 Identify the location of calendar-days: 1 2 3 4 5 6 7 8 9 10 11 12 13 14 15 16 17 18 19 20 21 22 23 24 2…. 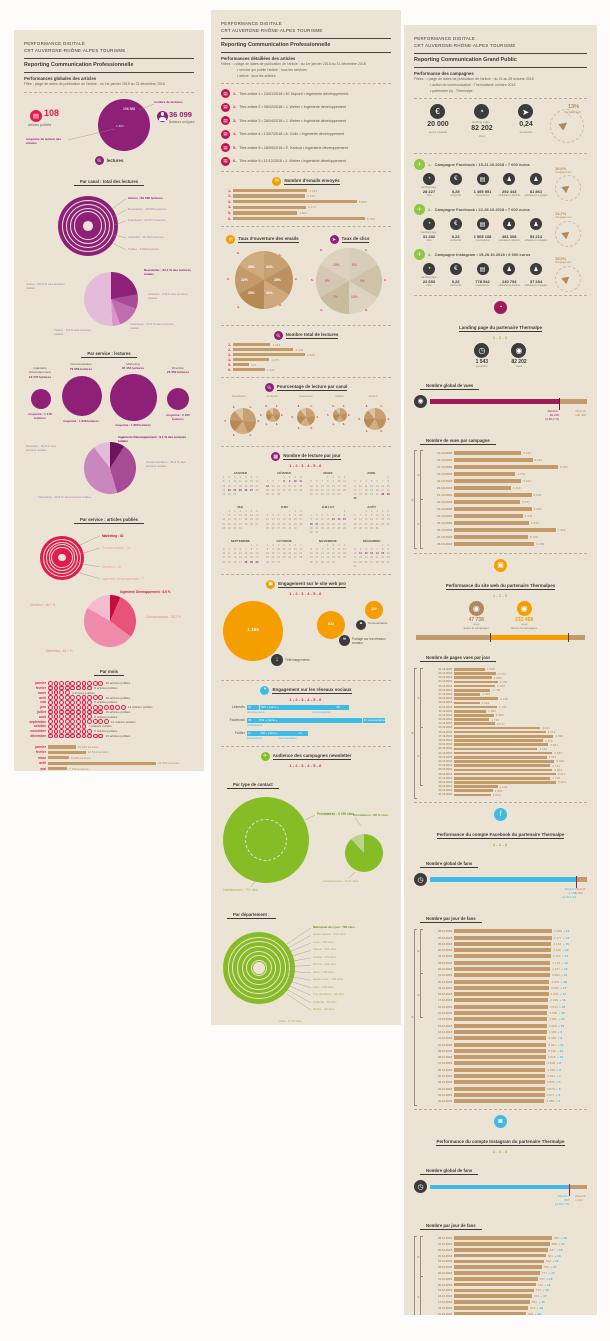
(284, 520).